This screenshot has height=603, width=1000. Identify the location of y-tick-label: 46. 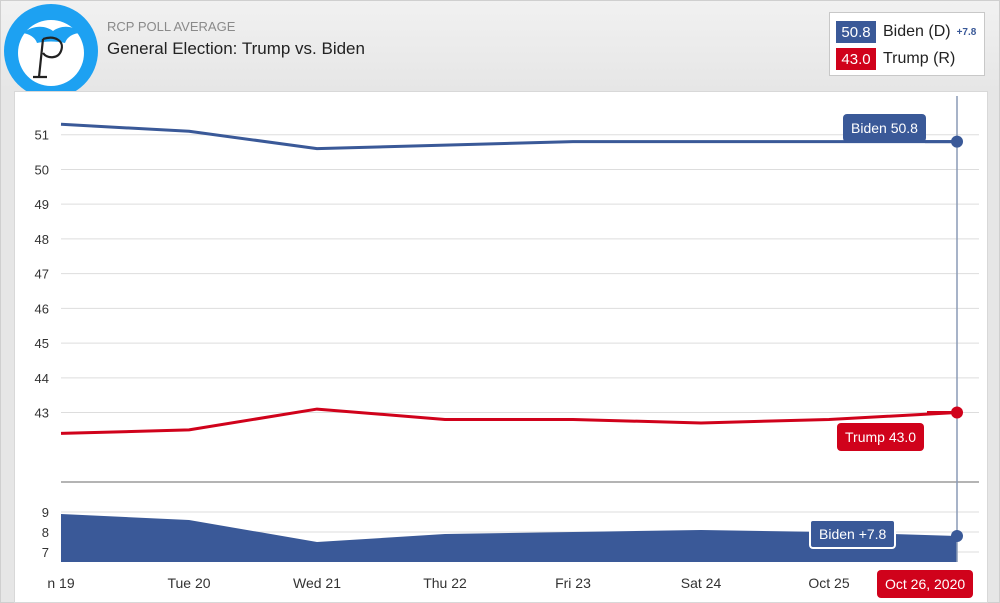
(42, 308).